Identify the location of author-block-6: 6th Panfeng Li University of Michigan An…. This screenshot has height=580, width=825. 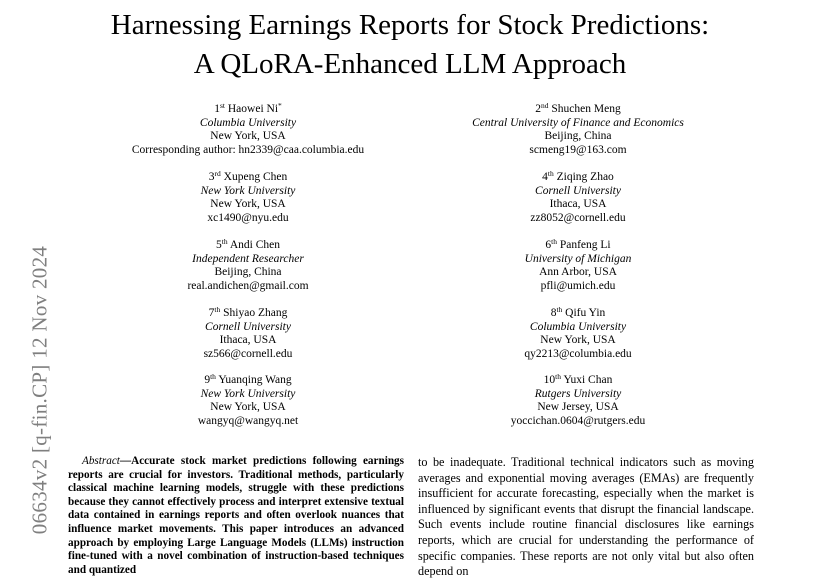
(578, 265).